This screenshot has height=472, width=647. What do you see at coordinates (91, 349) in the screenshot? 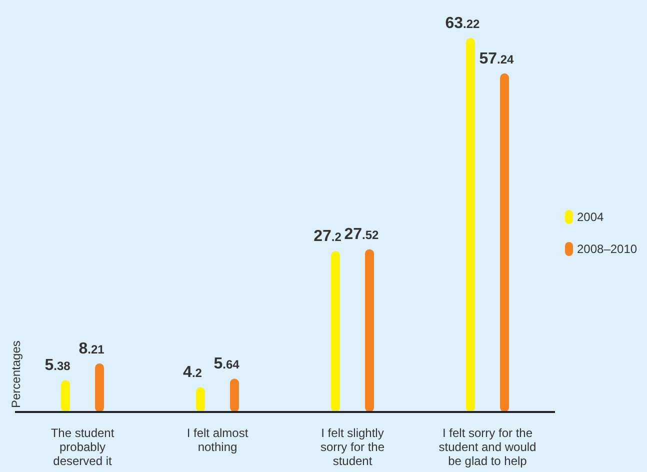
I see `data-label: 8.21` at bounding box center [91, 349].